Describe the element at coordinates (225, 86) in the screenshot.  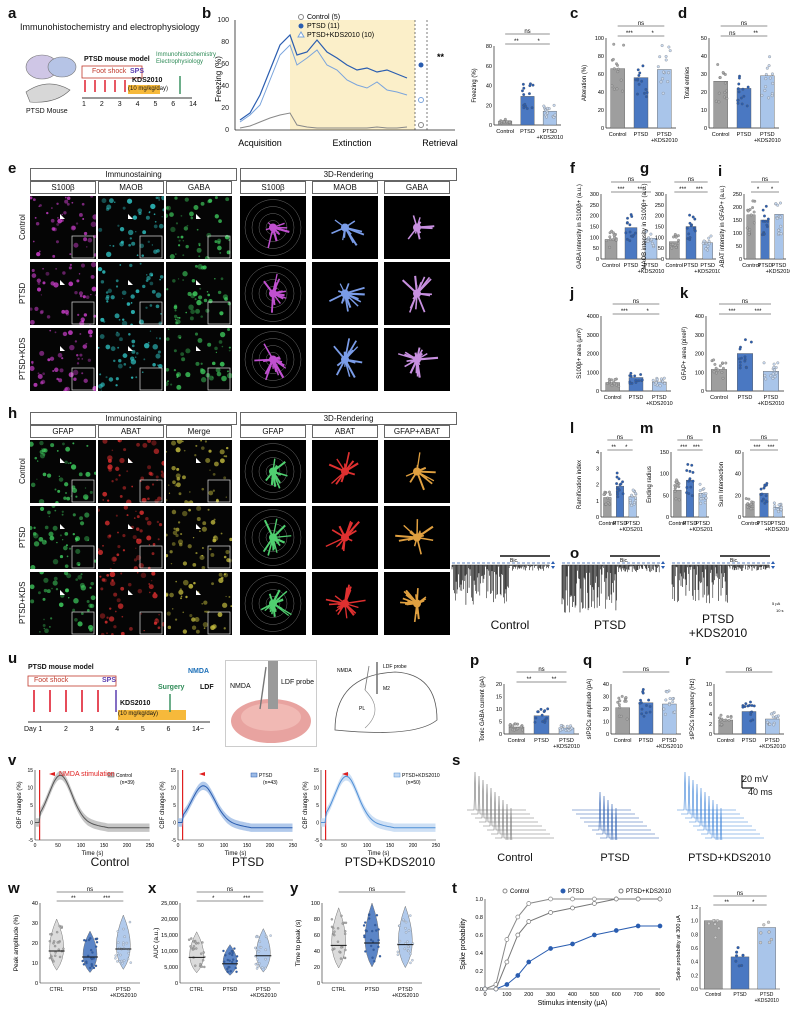
I see `svg-text: 40` at that location.